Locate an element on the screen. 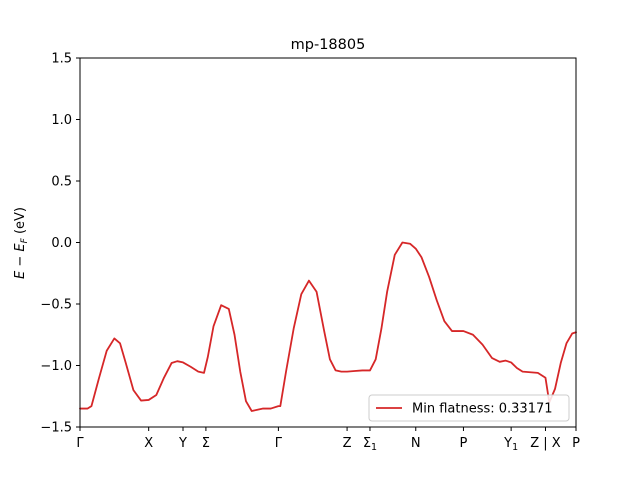 The width and height of the screenshot is (640, 480). y-tick-label: −0.5 is located at coordinates (56, 305).